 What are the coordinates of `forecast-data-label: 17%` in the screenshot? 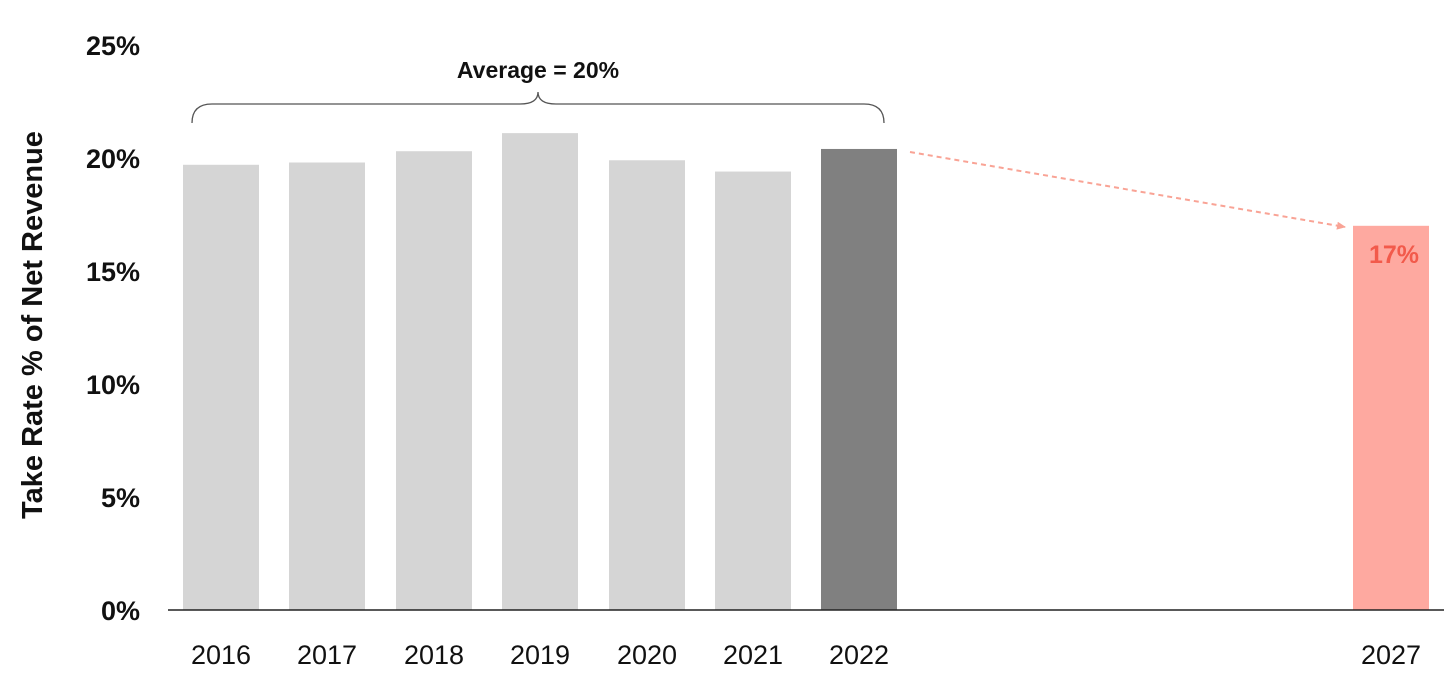 It's located at (1394, 255).